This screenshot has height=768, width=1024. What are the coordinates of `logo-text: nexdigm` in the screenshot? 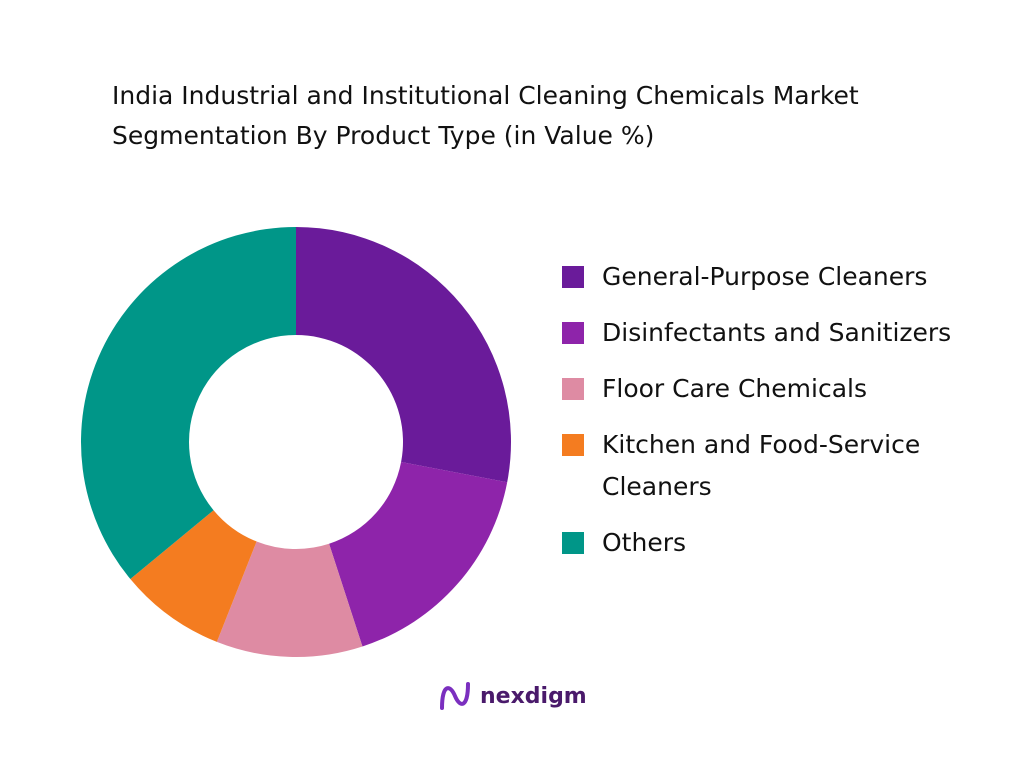 It's located at (533, 696).